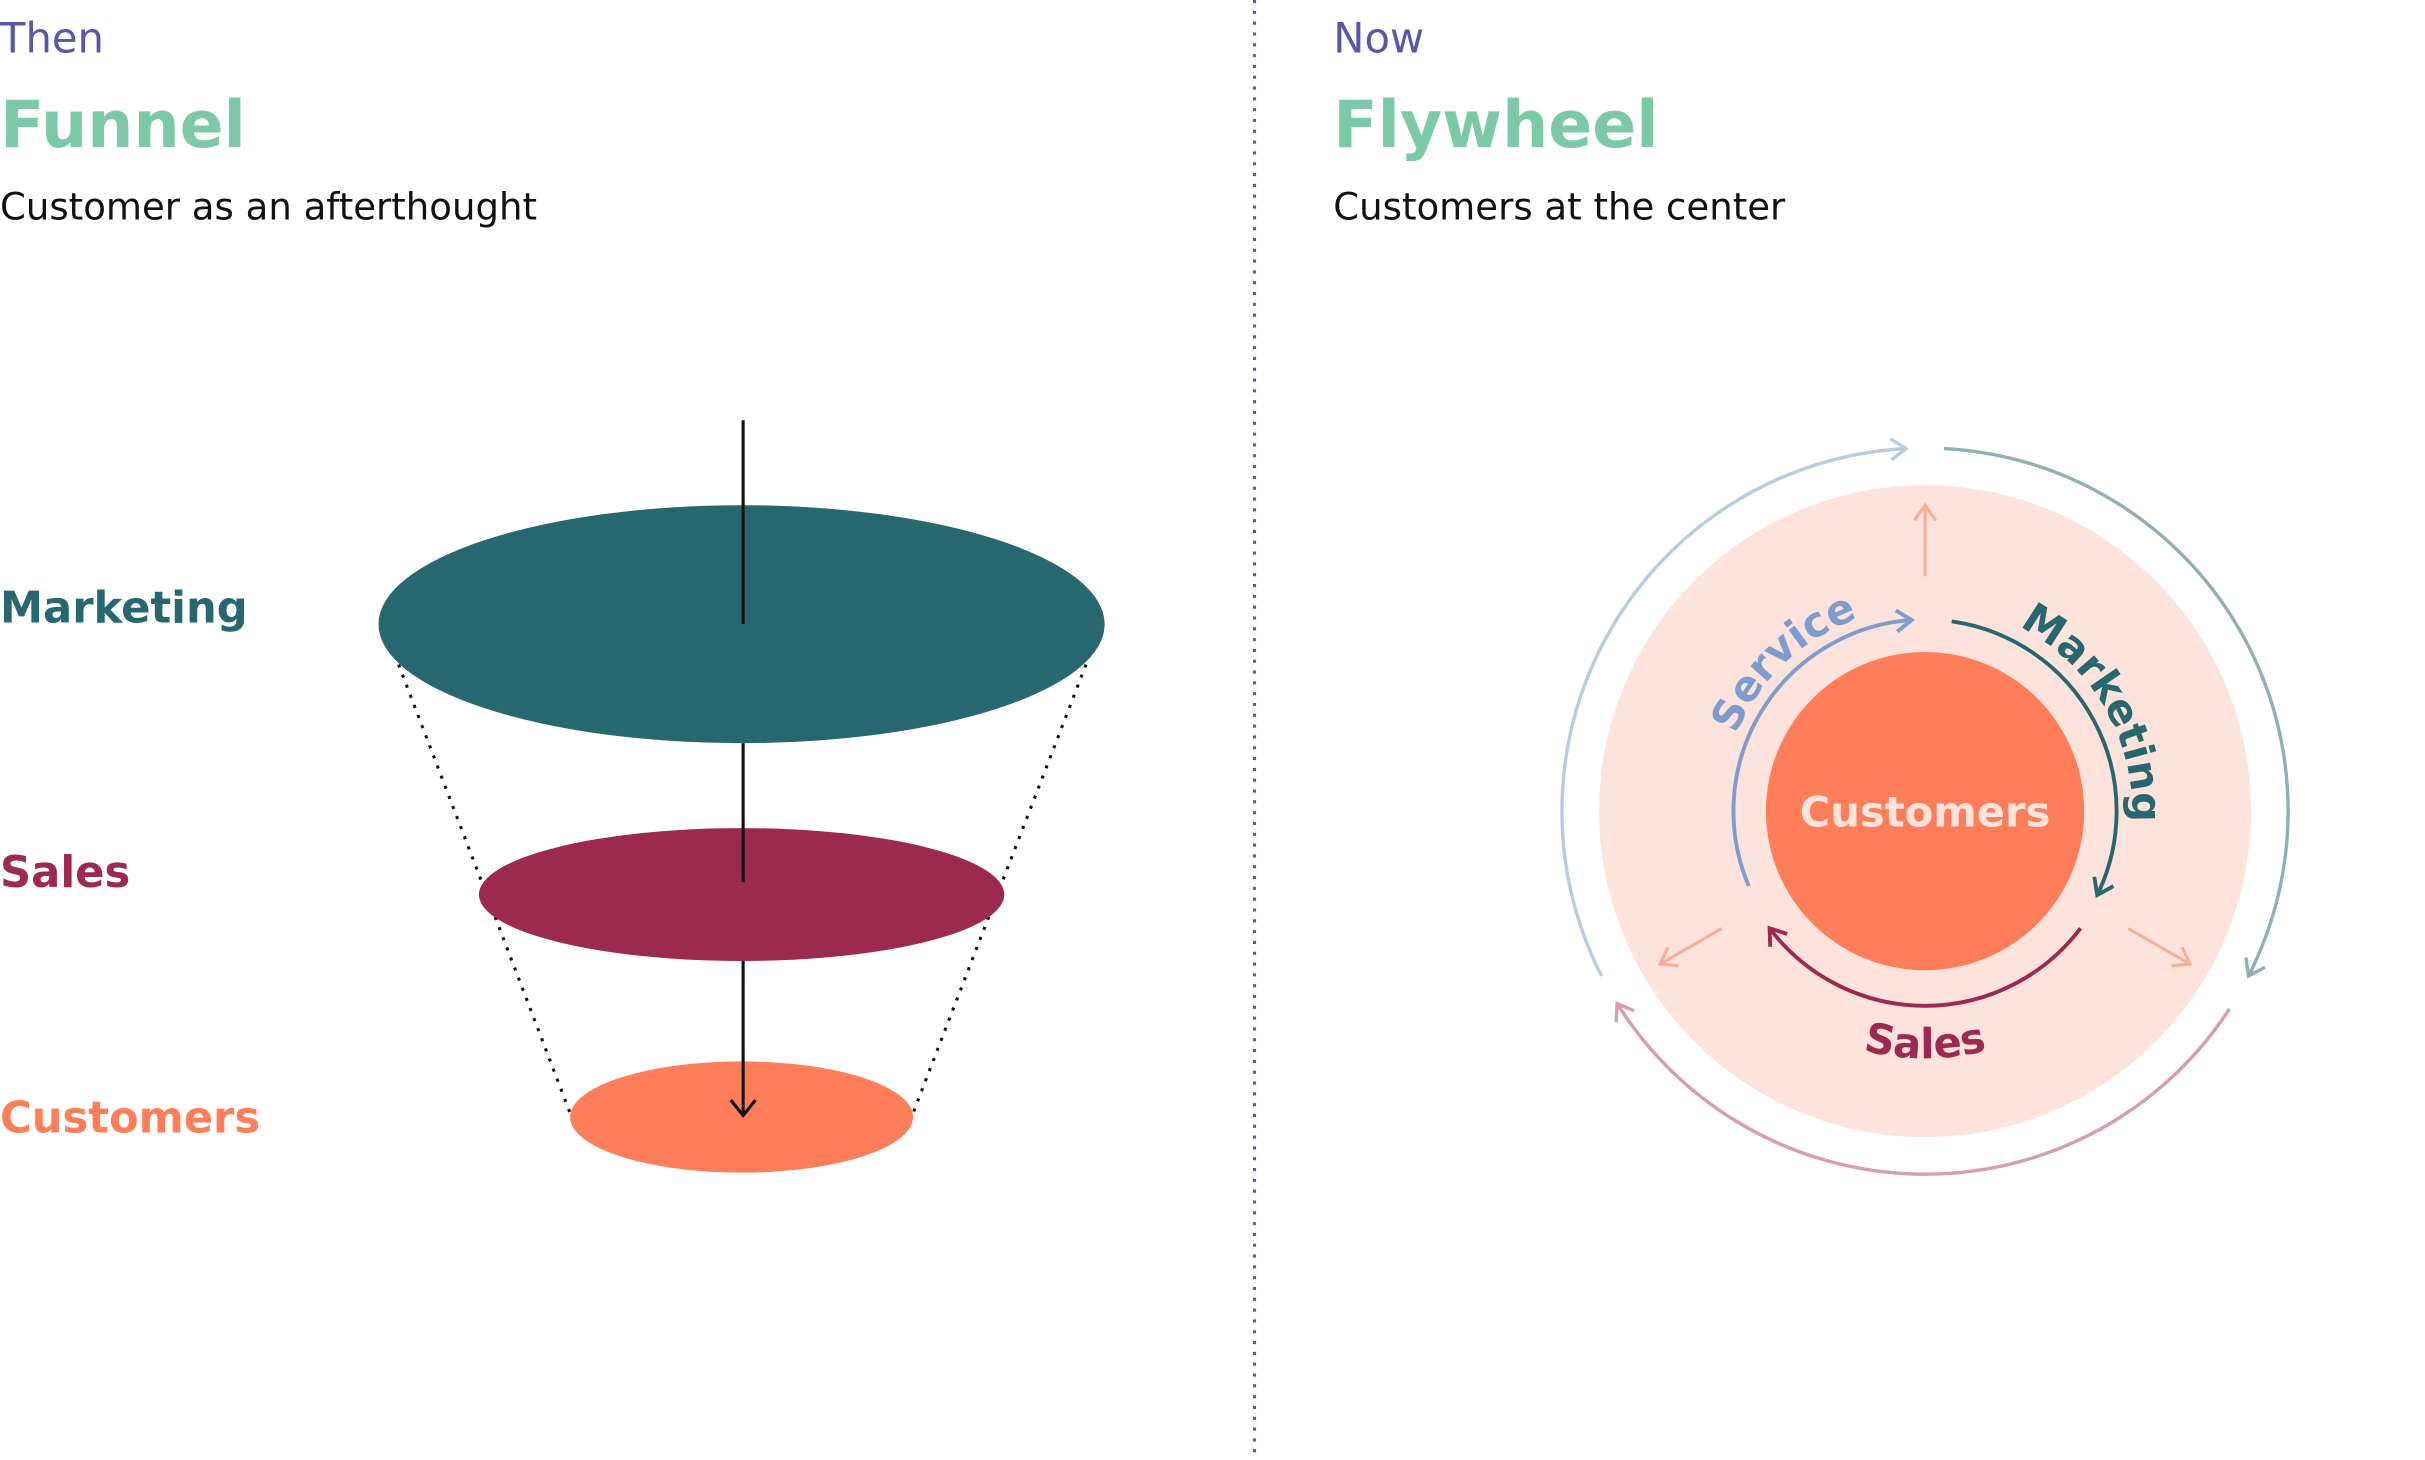  What do you see at coordinates (1495, 125) in the screenshot?
I see `panel-title: Flywheel` at bounding box center [1495, 125].